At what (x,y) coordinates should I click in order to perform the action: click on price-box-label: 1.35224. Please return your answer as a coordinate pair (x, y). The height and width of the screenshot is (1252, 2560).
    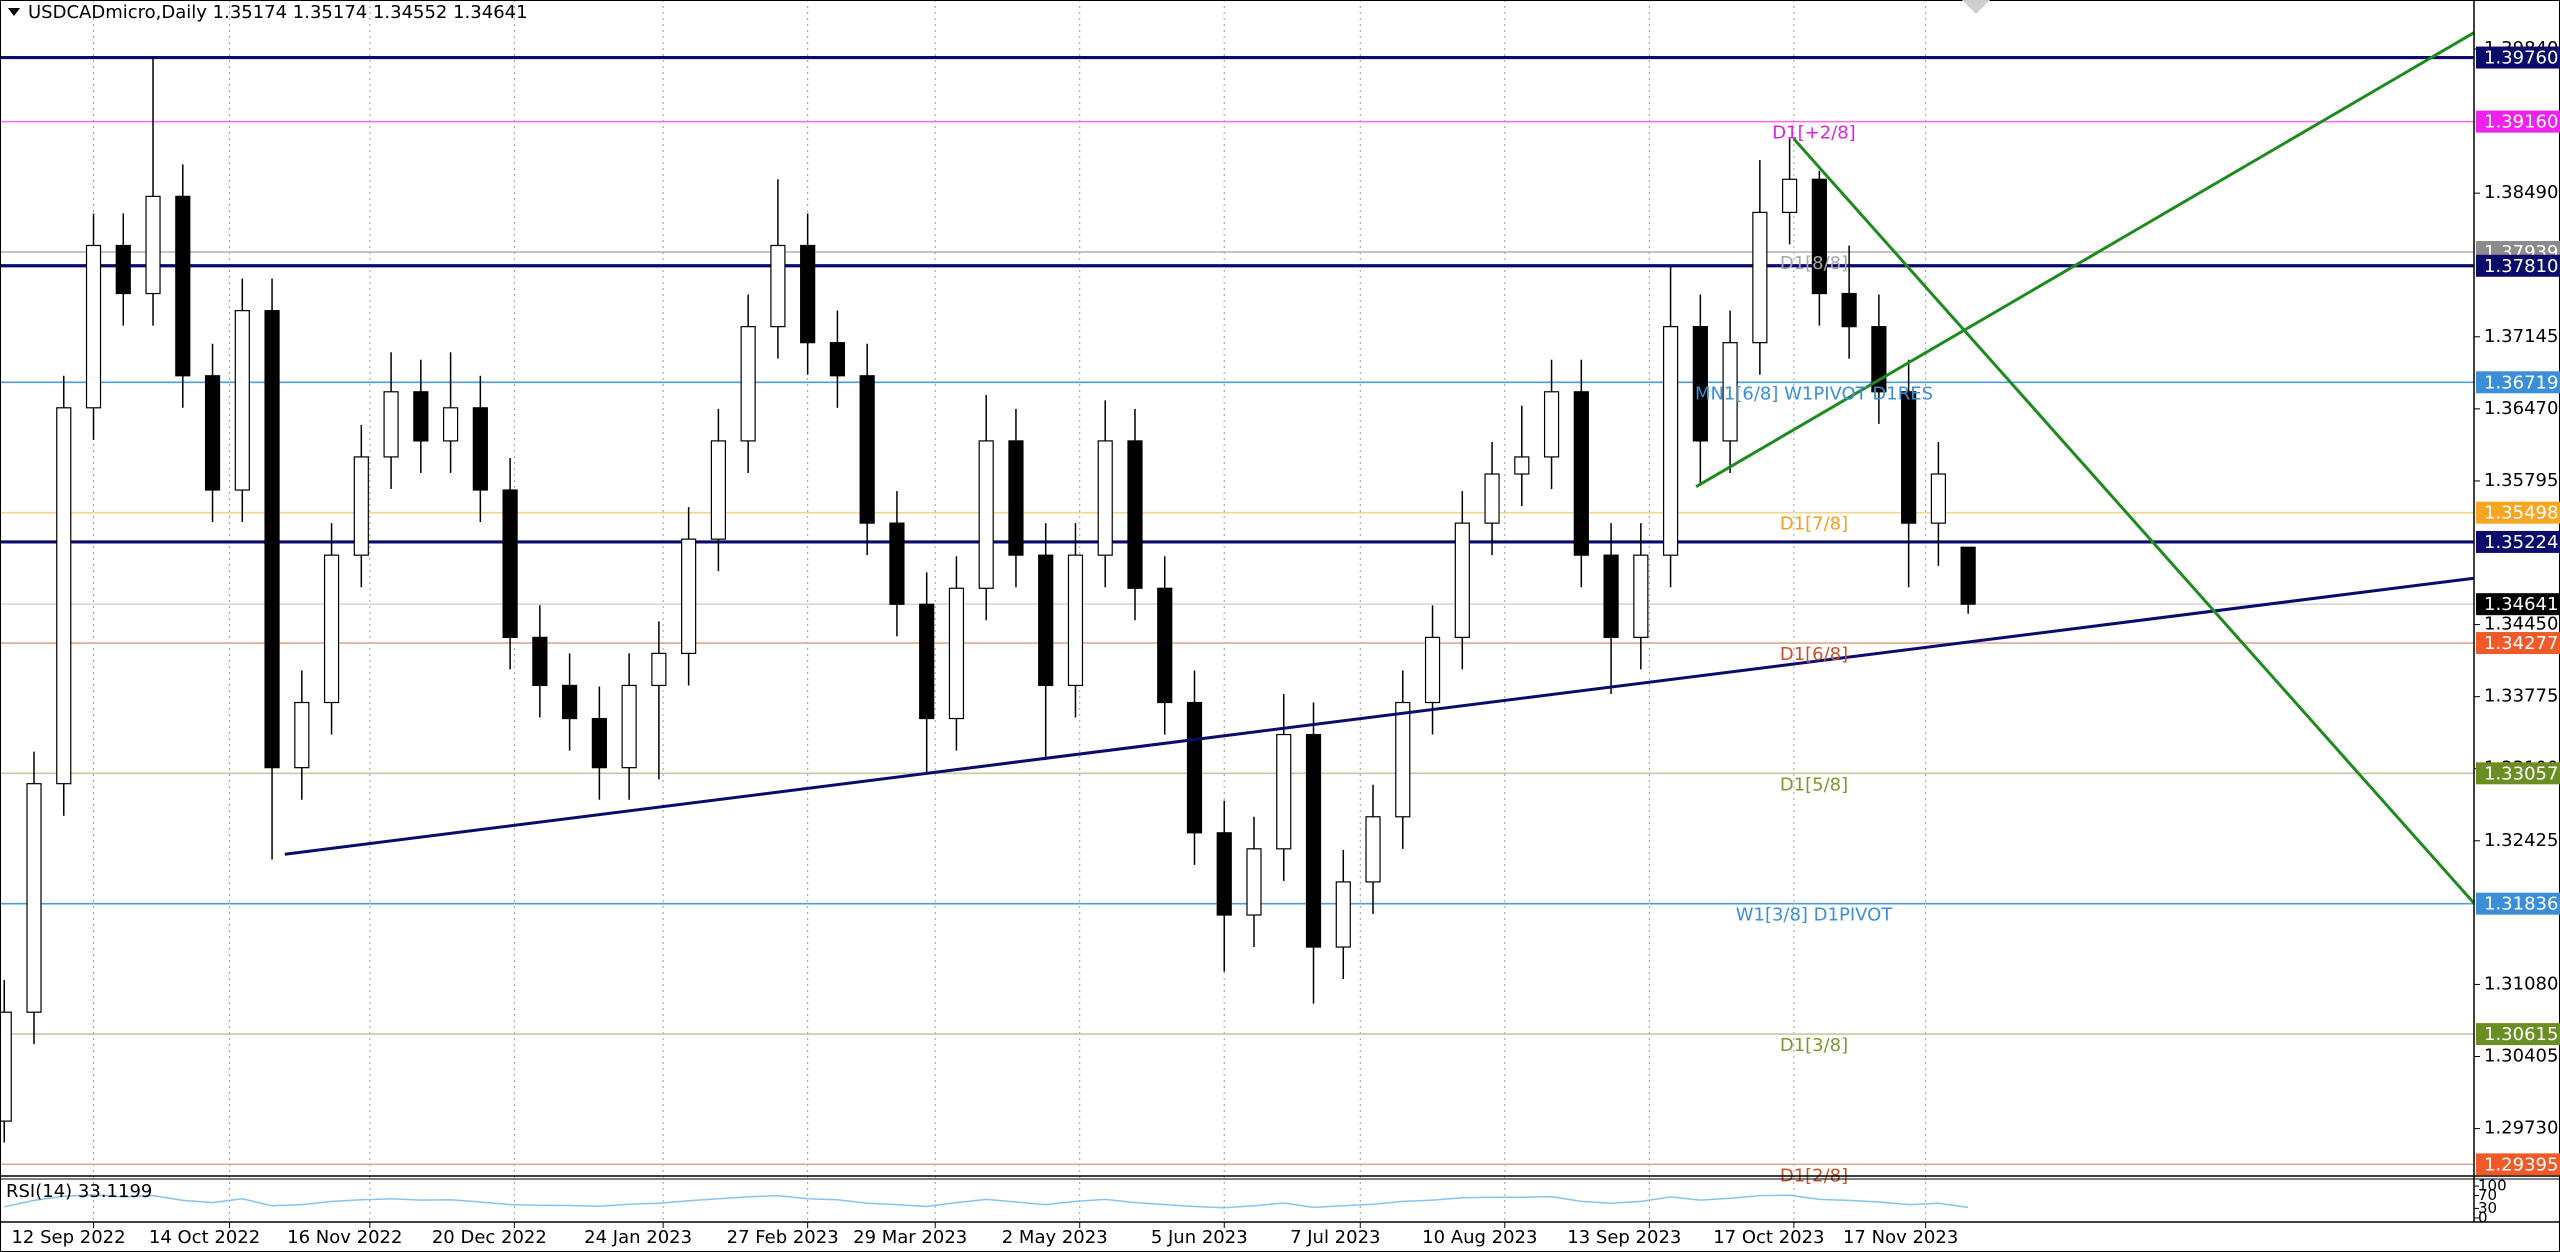
    Looking at the image, I should click on (2521, 542).